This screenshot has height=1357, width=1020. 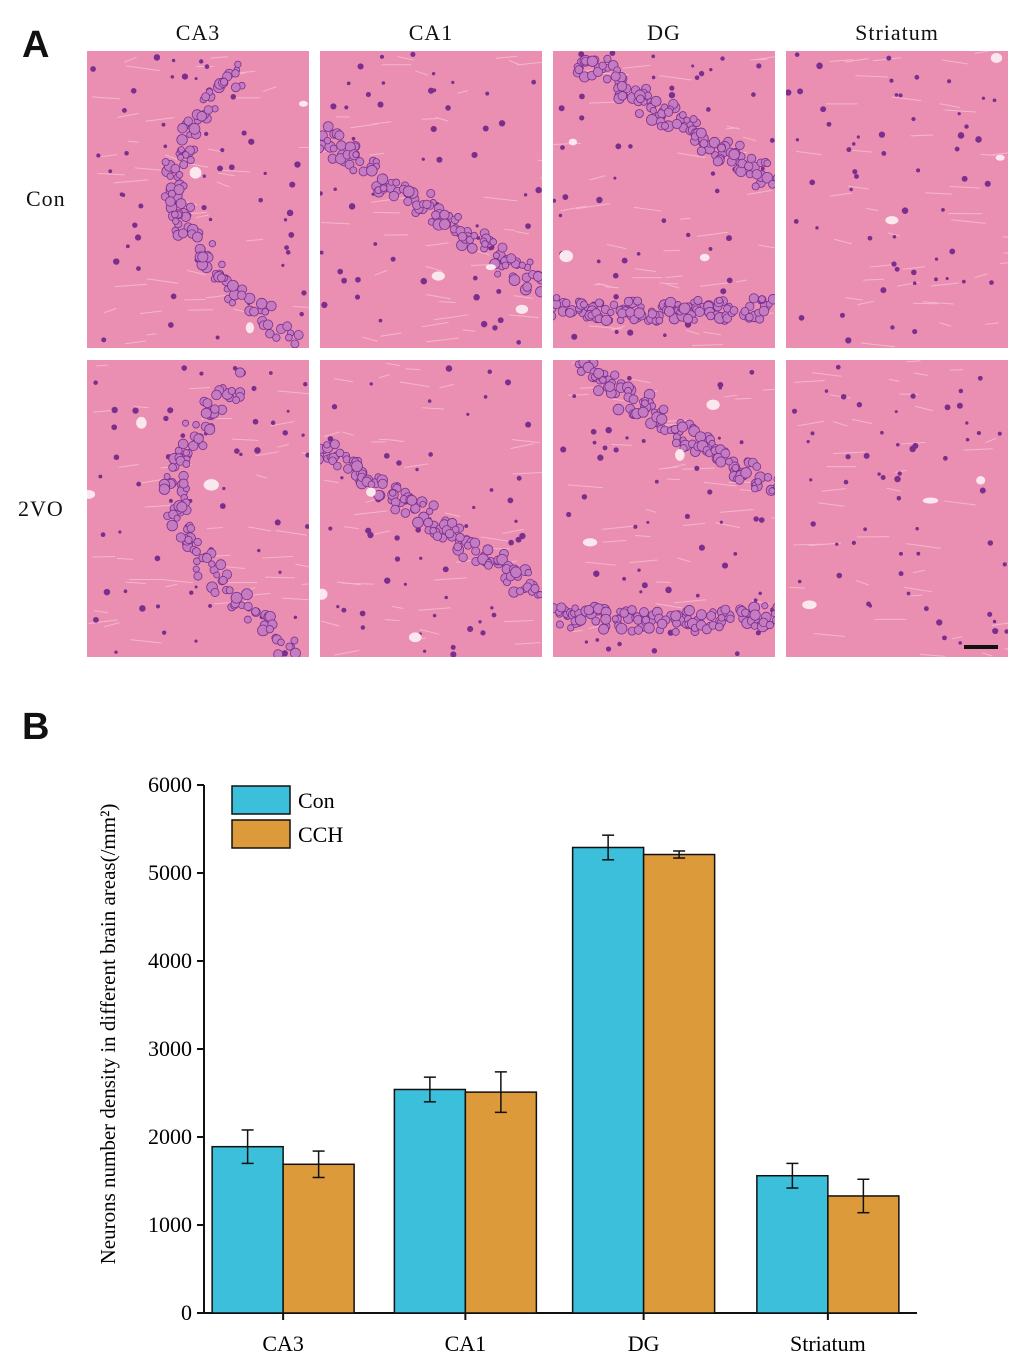 What do you see at coordinates (316, 800) in the screenshot?
I see `legend-label-con: Con` at bounding box center [316, 800].